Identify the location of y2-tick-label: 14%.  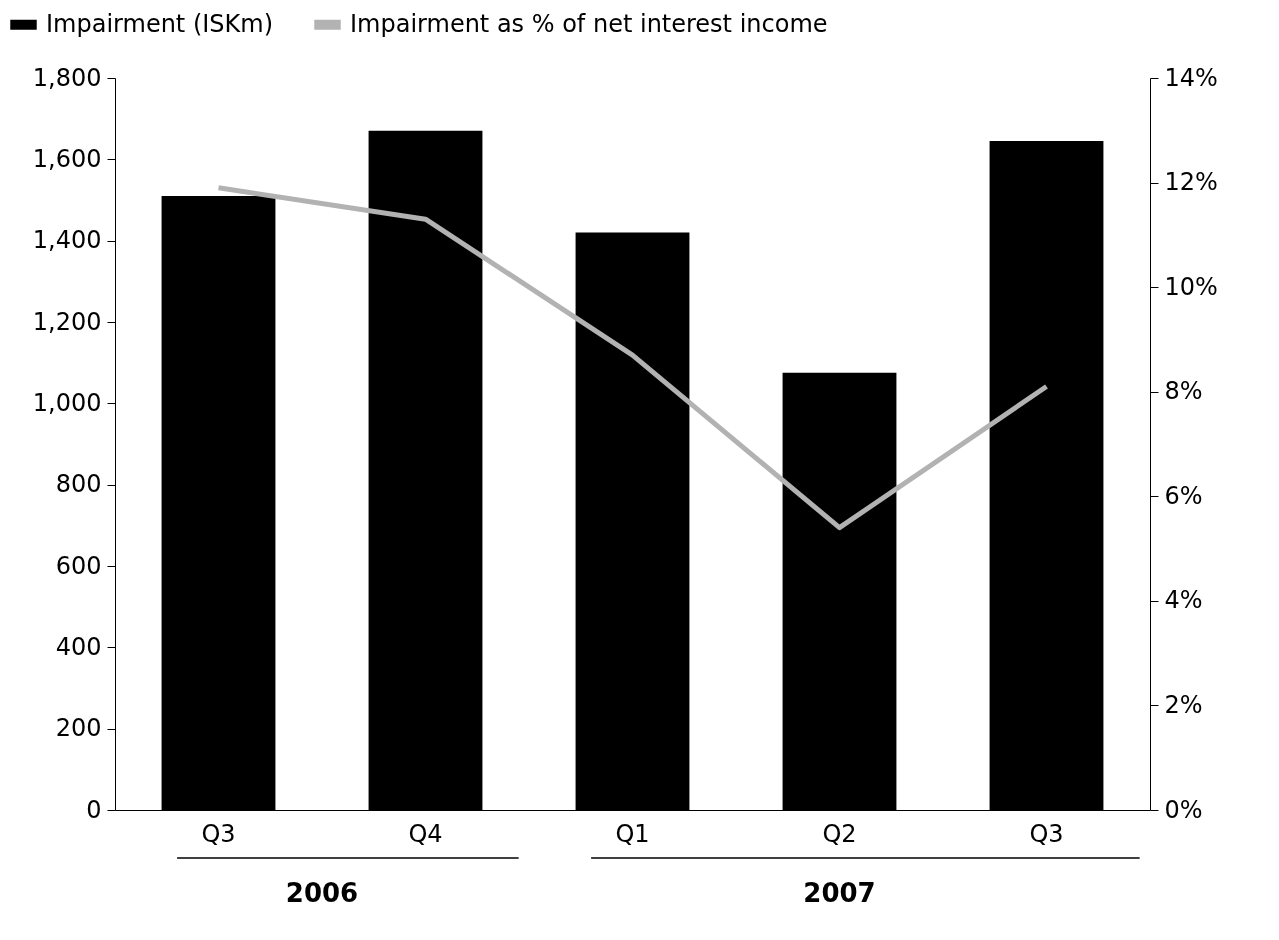
(1191, 77).